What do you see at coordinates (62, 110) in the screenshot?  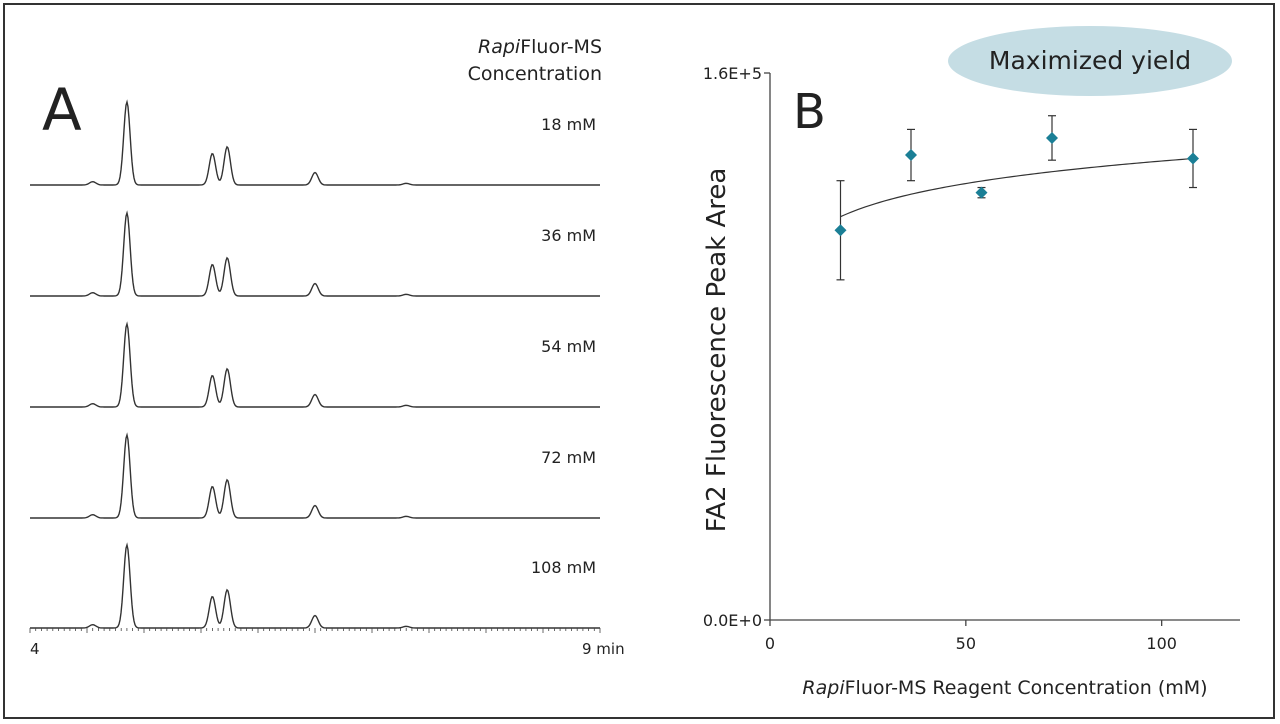 I see `panel-a-letter: A` at bounding box center [62, 110].